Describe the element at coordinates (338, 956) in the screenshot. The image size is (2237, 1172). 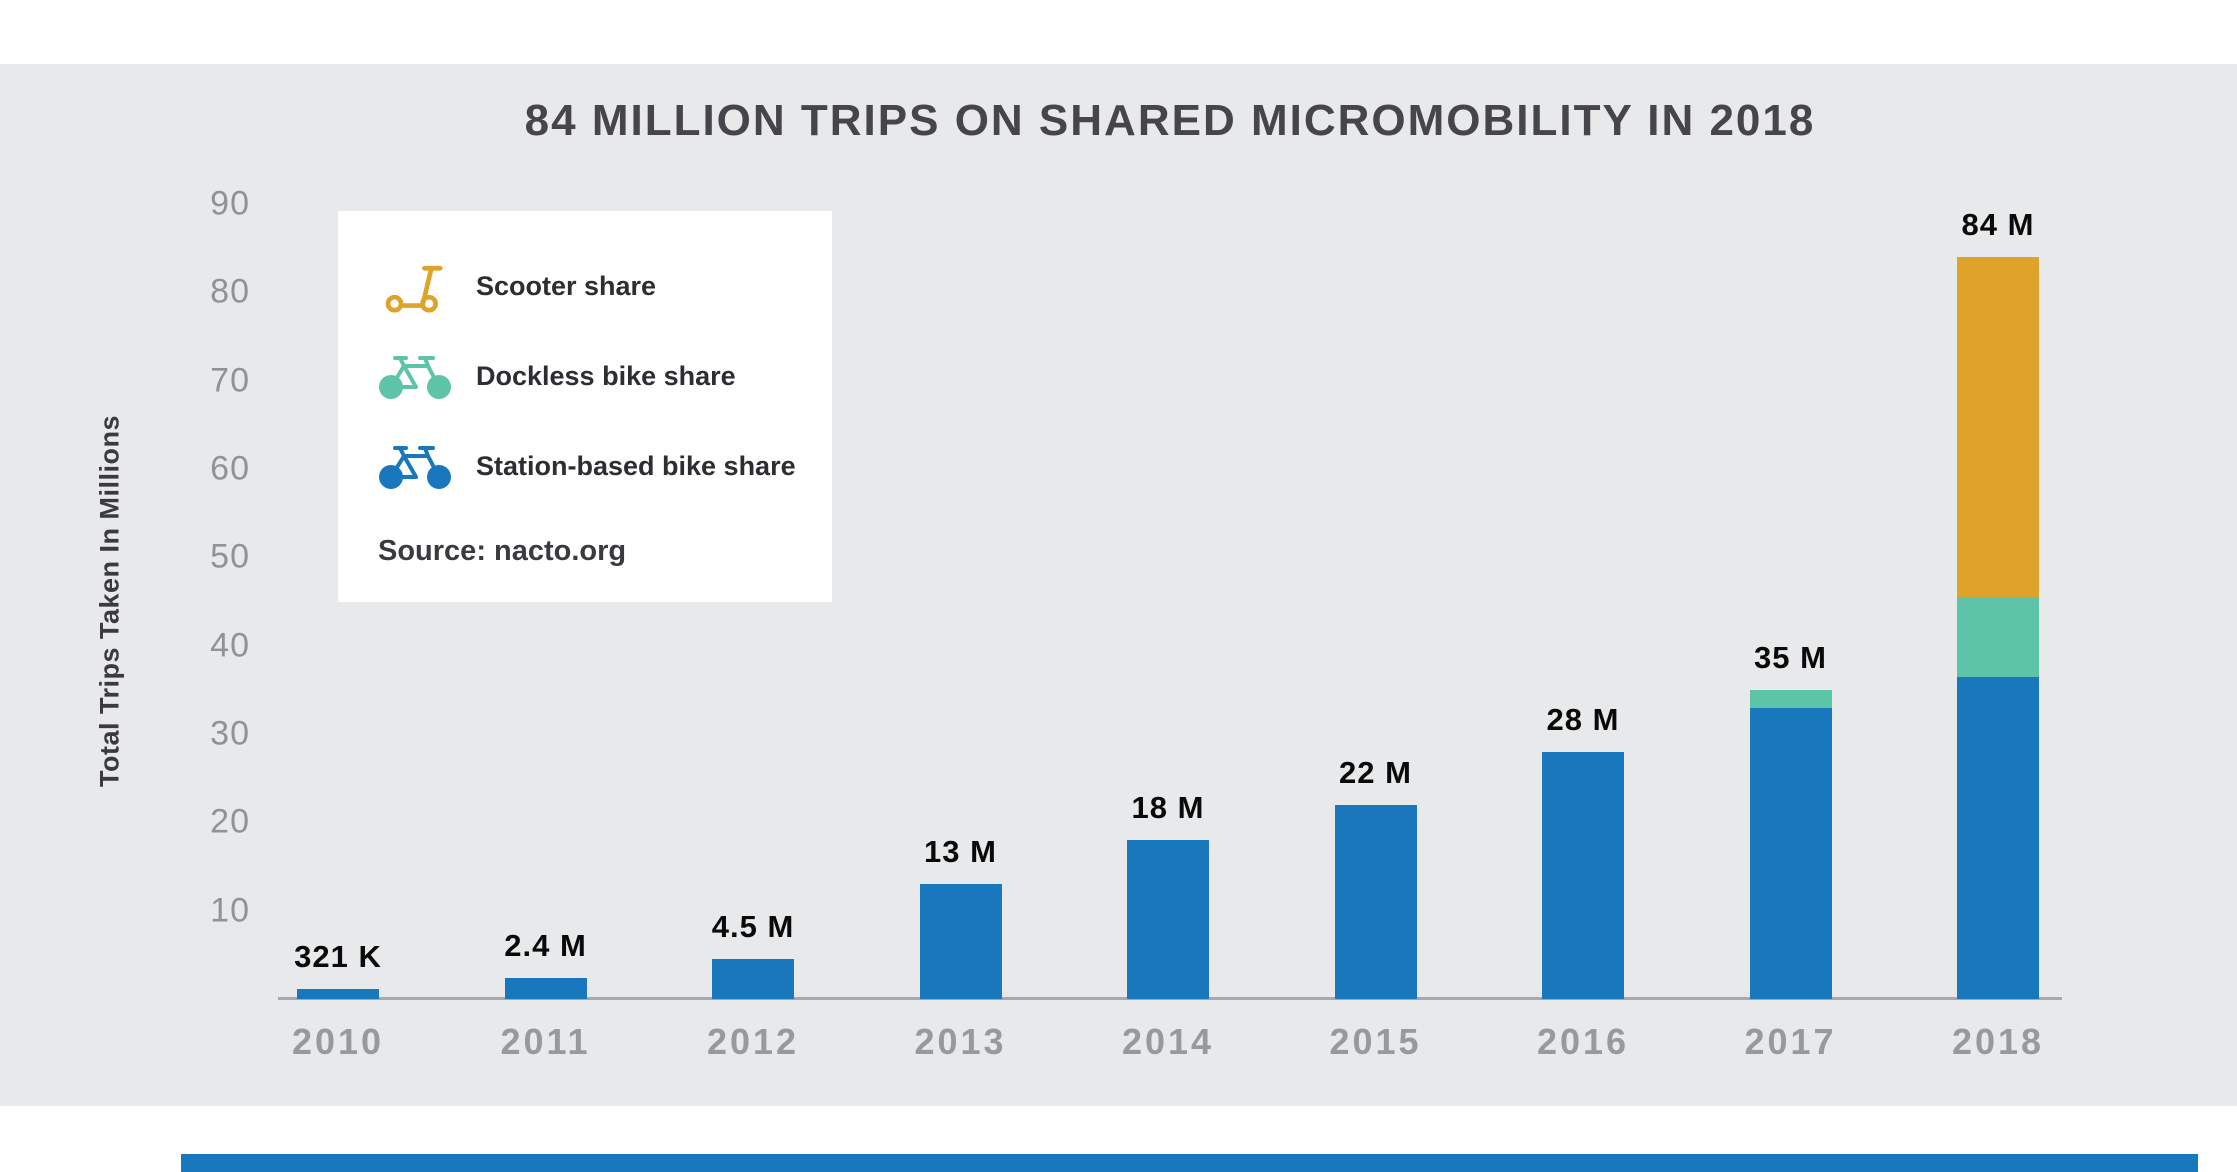
I see `bar-value-label: 321 K` at that location.